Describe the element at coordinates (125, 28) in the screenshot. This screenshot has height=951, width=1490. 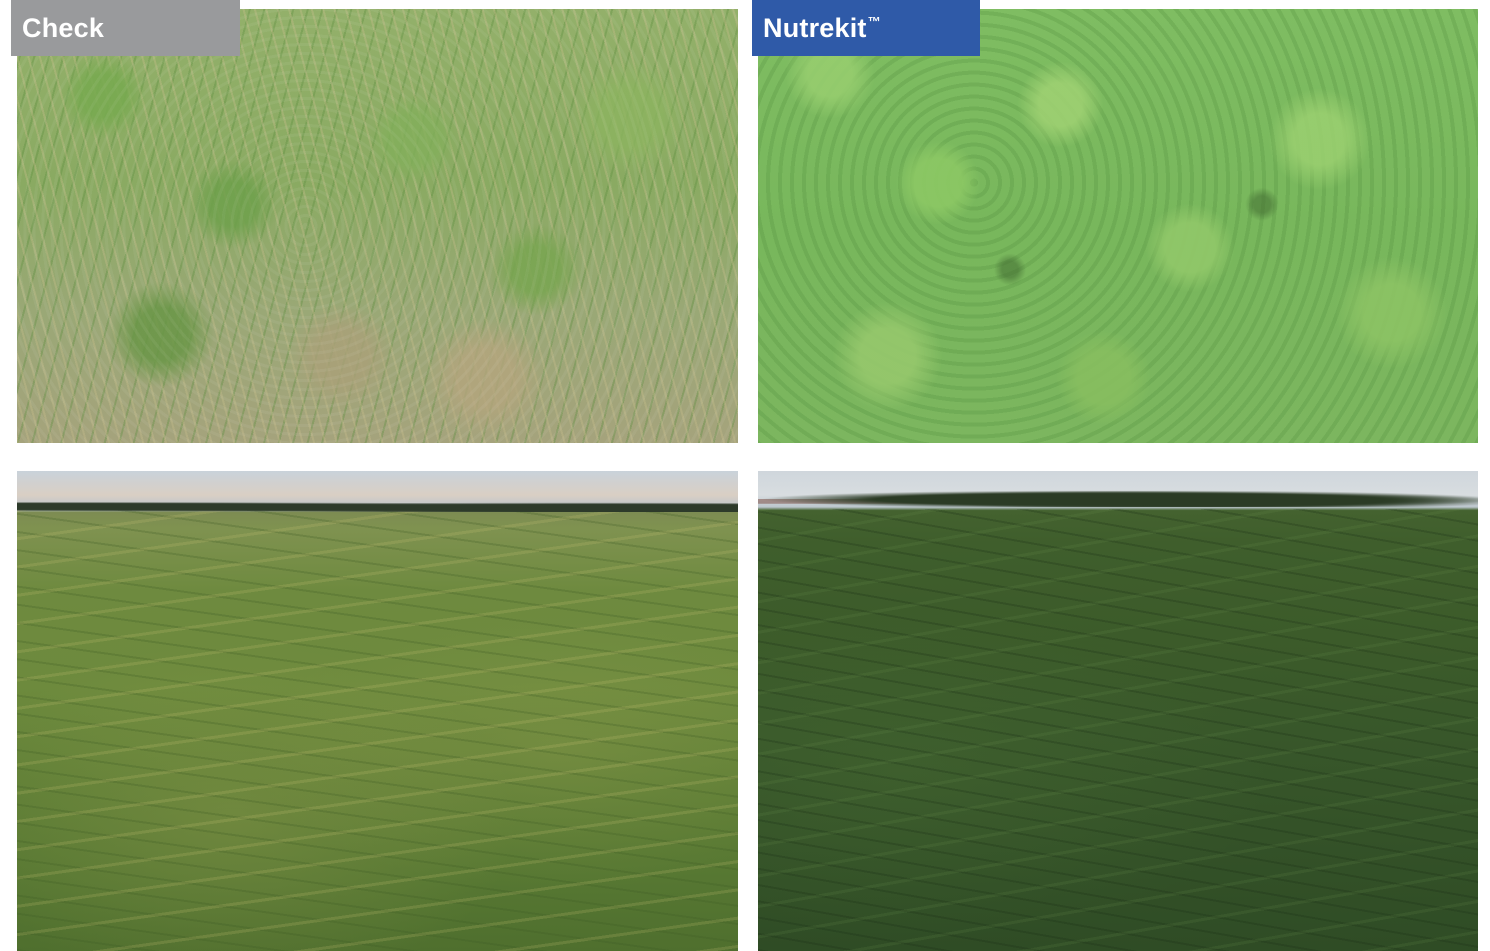
I see `check-label: Check` at that location.